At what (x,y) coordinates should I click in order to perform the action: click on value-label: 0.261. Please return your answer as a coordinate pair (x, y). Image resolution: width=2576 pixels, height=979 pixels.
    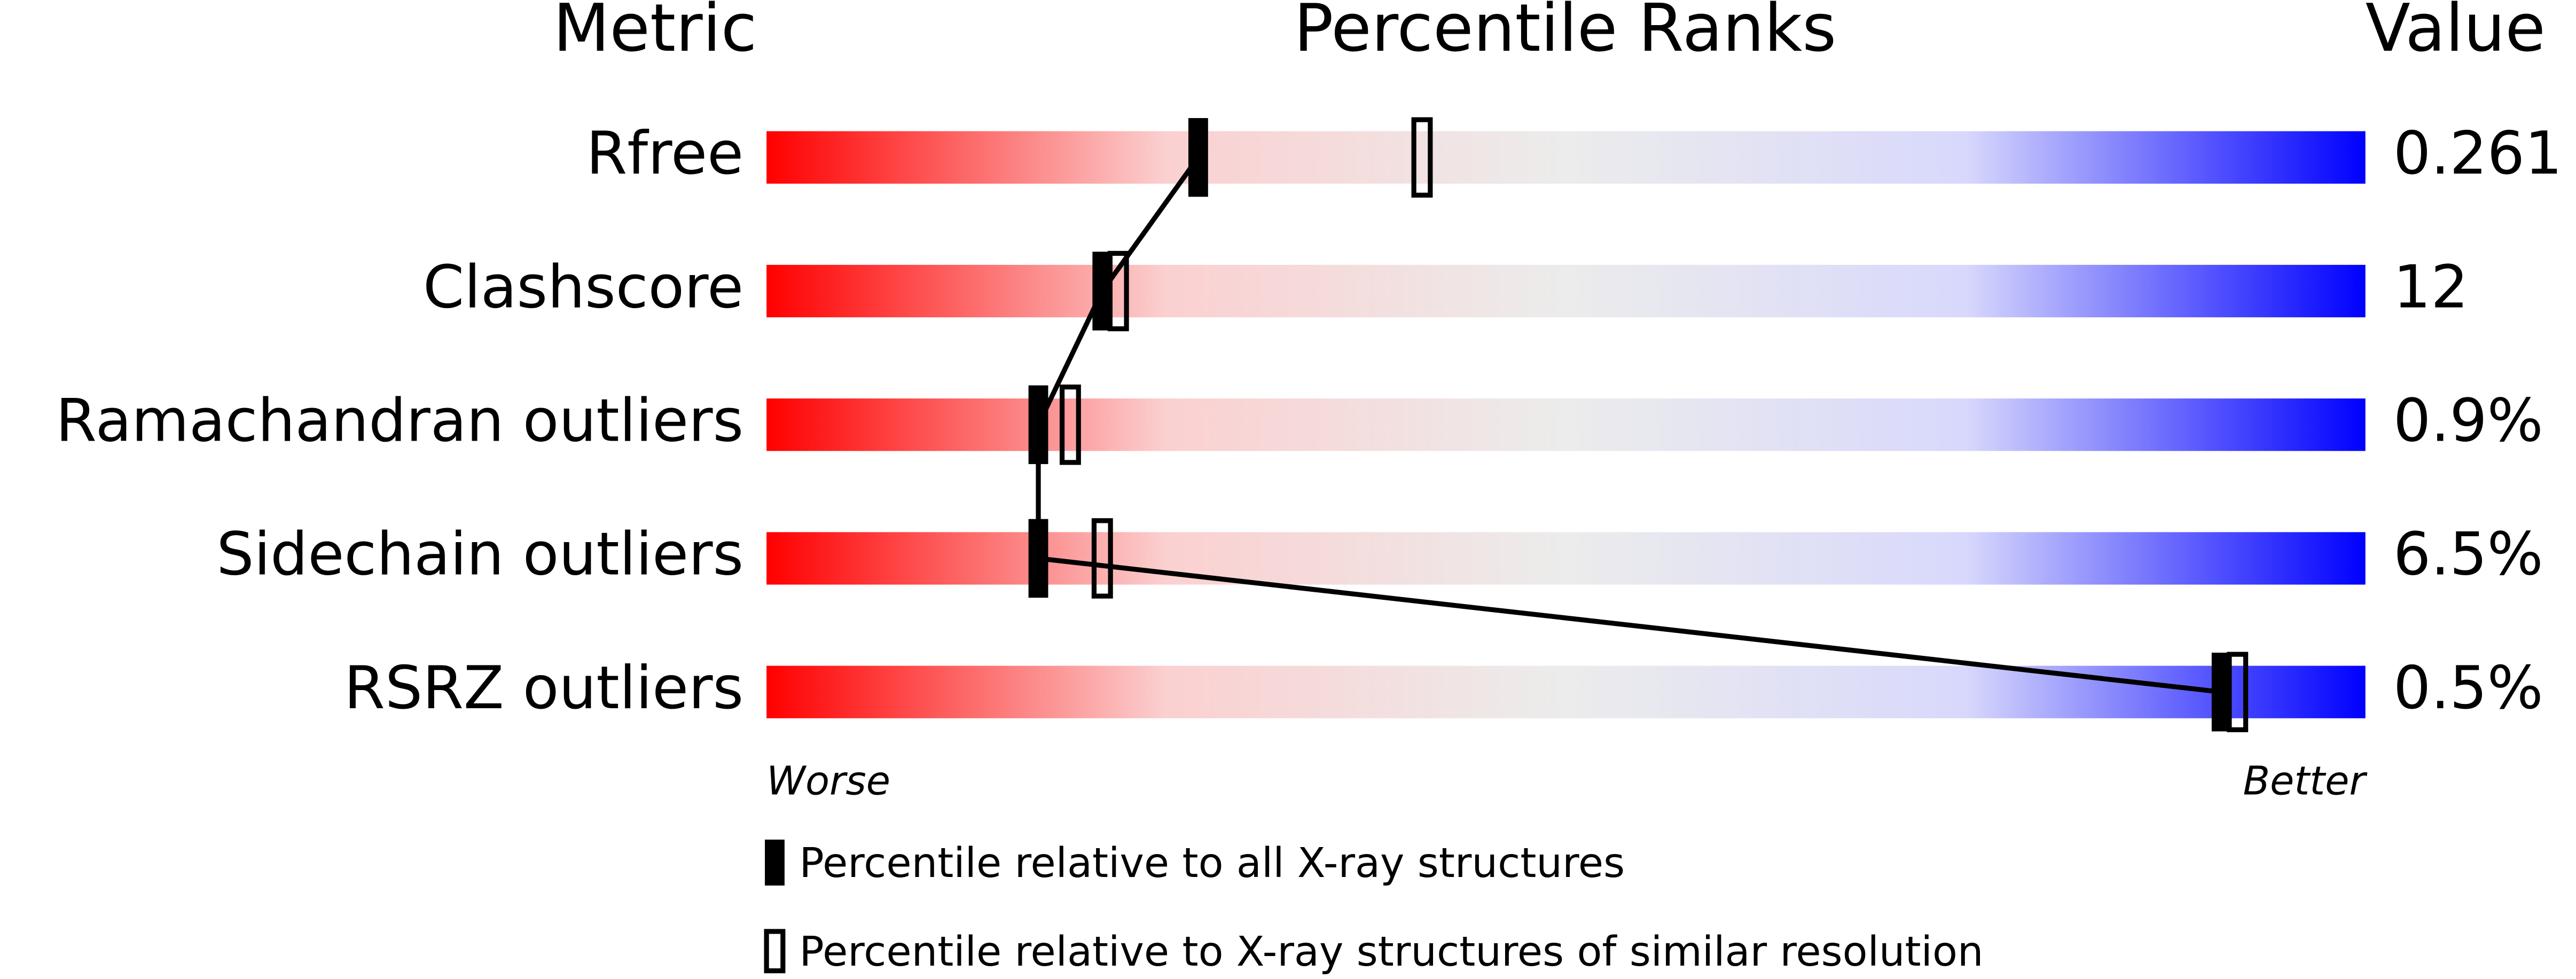
    Looking at the image, I should click on (2477, 153).